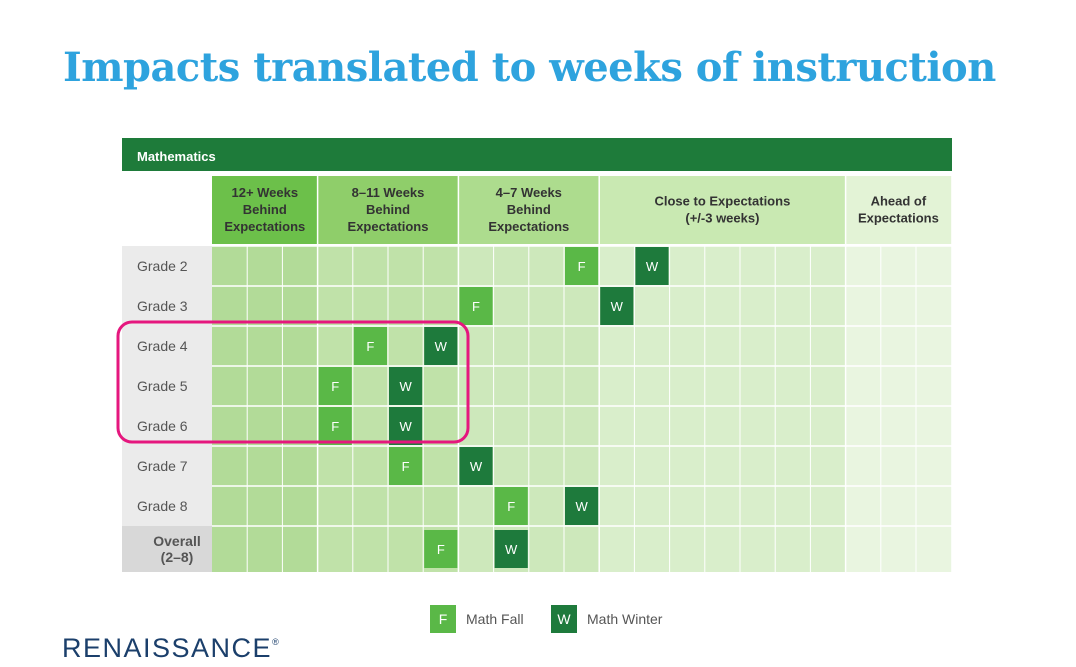  Describe the element at coordinates (606, 619) in the screenshot. I see `legend-winter: W Math Winter` at that location.